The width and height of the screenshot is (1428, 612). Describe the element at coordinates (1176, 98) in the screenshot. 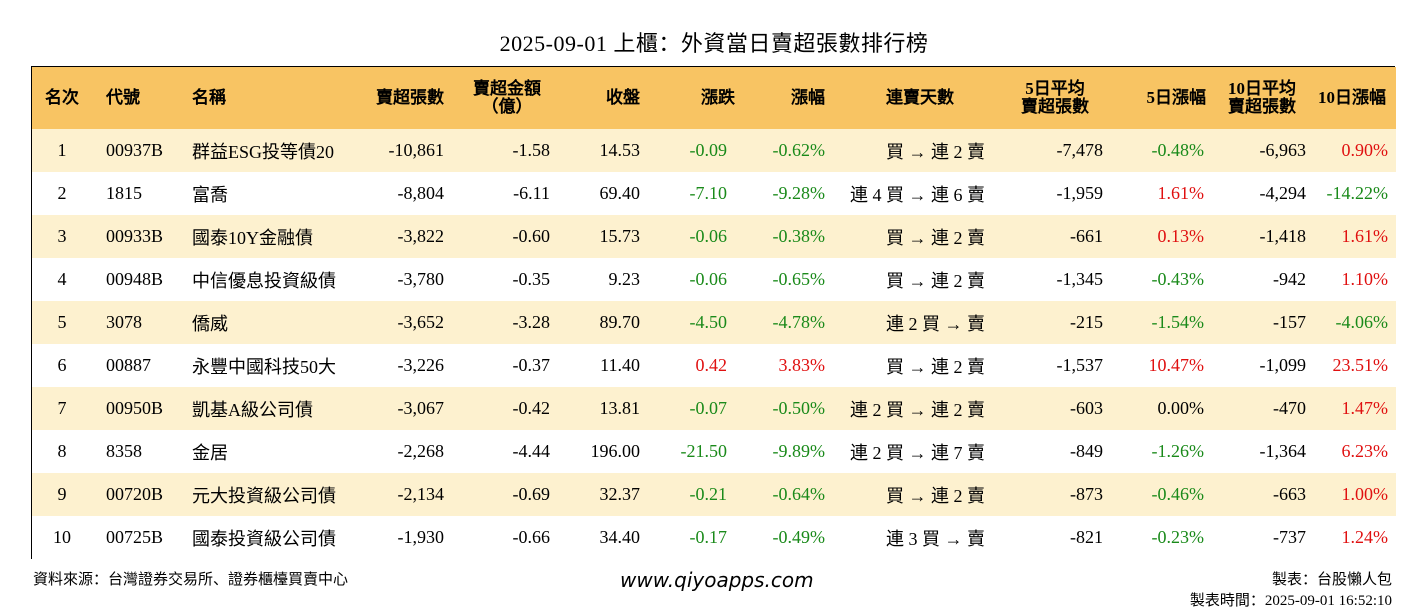

I see `column-header-line1: 5日漲幅` at that location.